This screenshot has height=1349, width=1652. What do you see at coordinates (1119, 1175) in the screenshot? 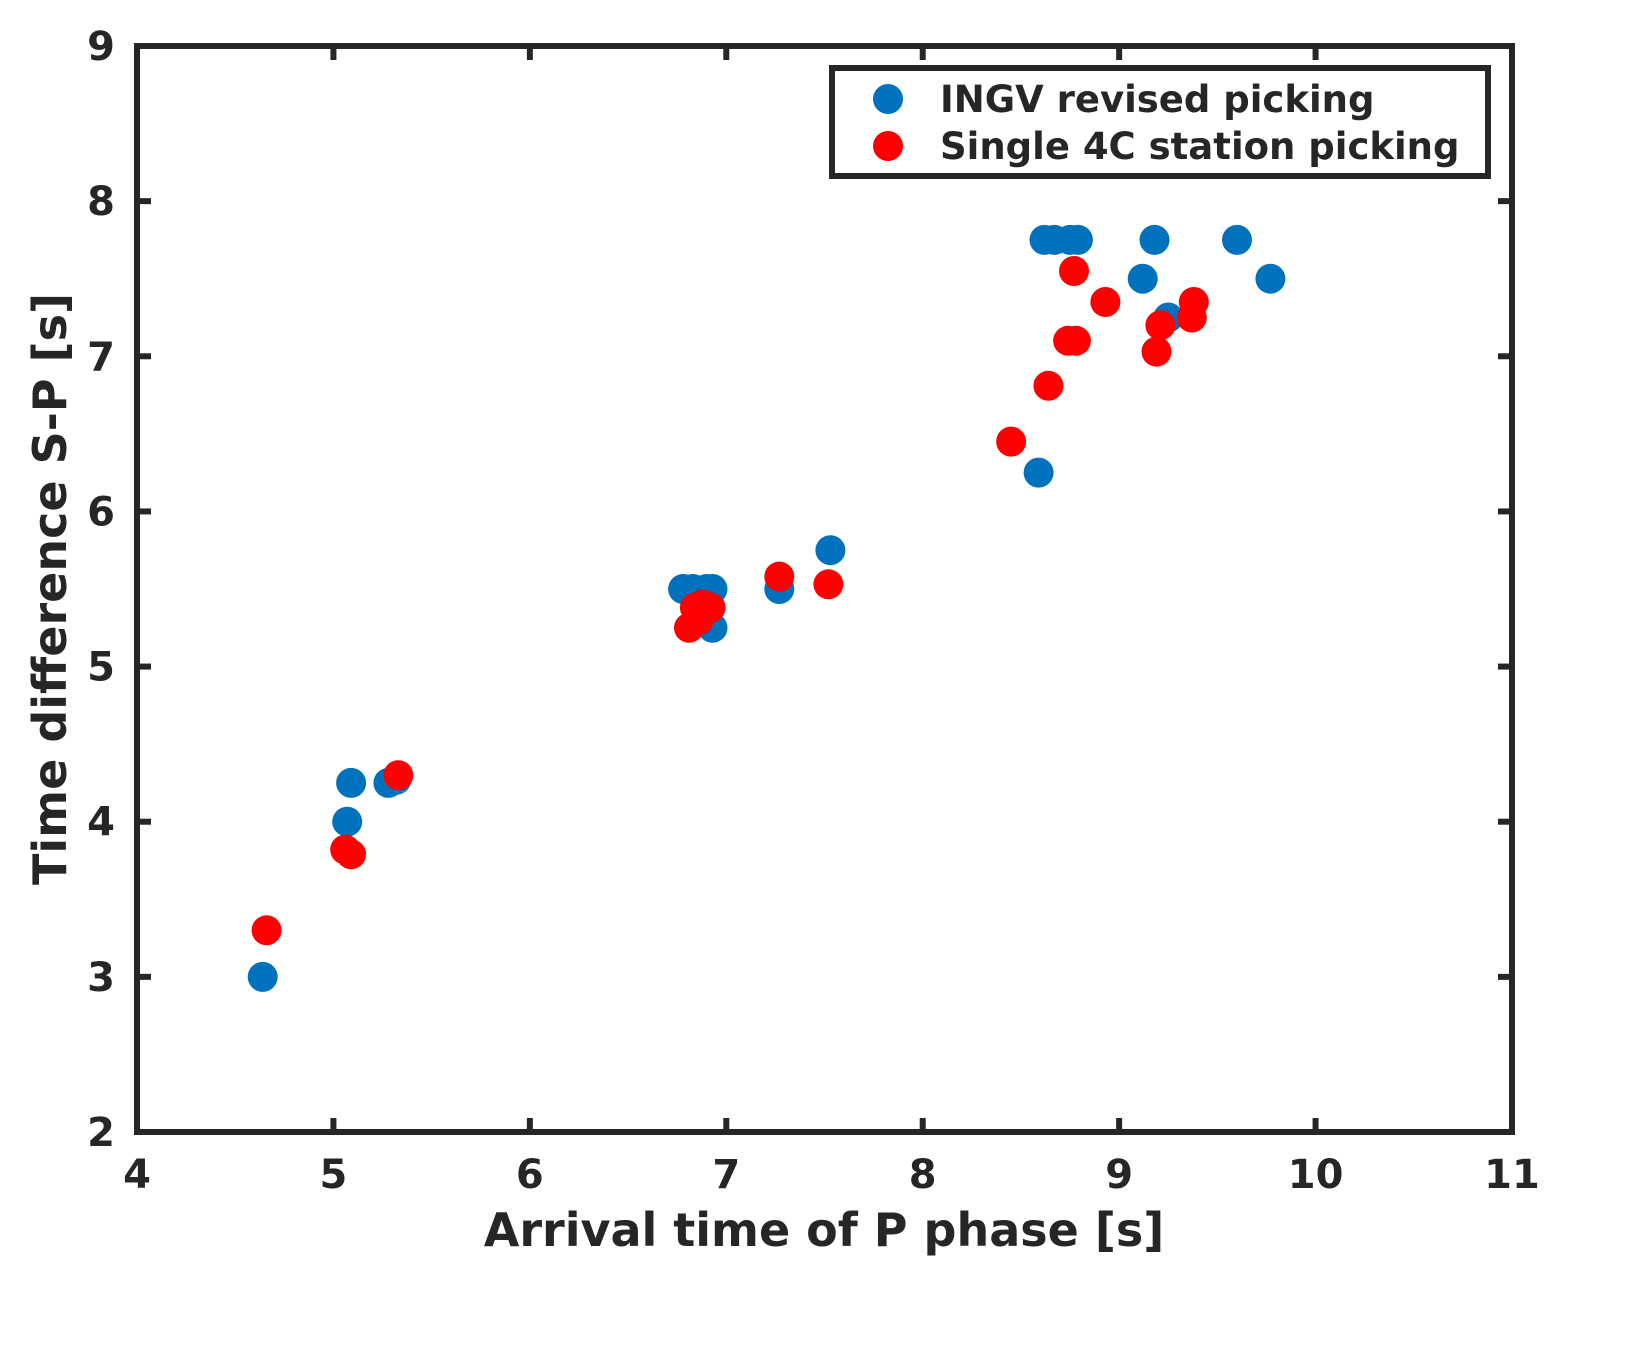
I see `x-tick-label-5: 9` at bounding box center [1119, 1175].